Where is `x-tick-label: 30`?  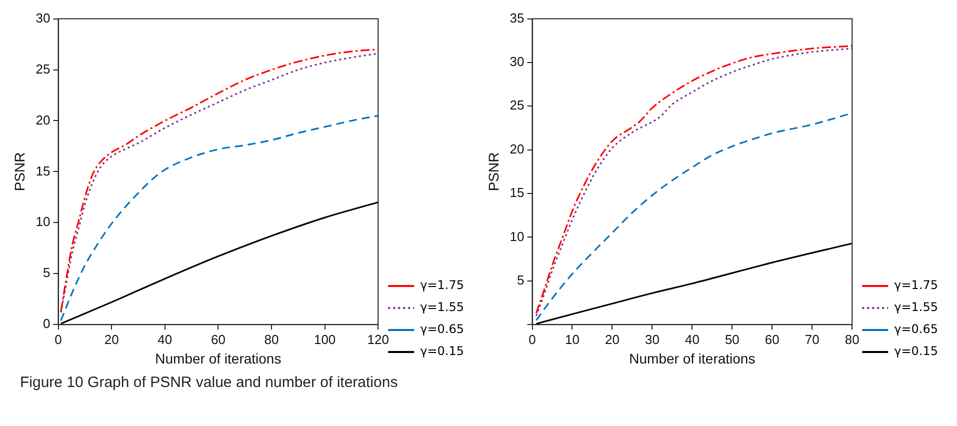 x-tick-label: 30 is located at coordinates (652, 339).